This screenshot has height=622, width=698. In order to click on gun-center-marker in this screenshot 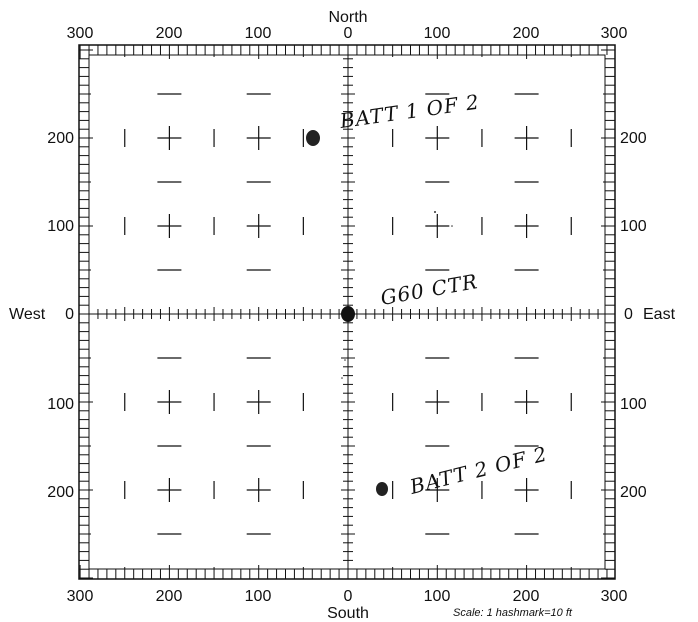, I will do `click(348, 314)`.